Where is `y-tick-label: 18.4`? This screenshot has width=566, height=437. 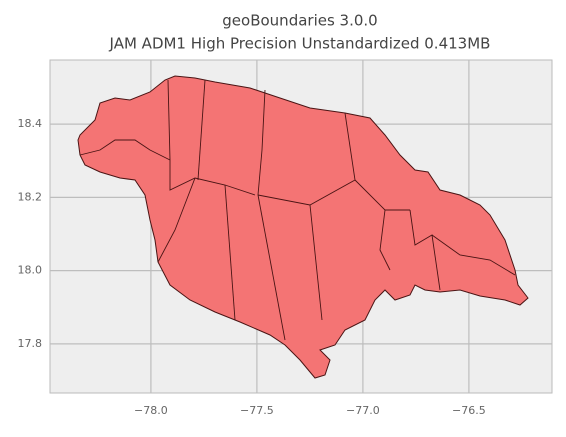 y-tick-label: 18.4 is located at coordinates (30, 123).